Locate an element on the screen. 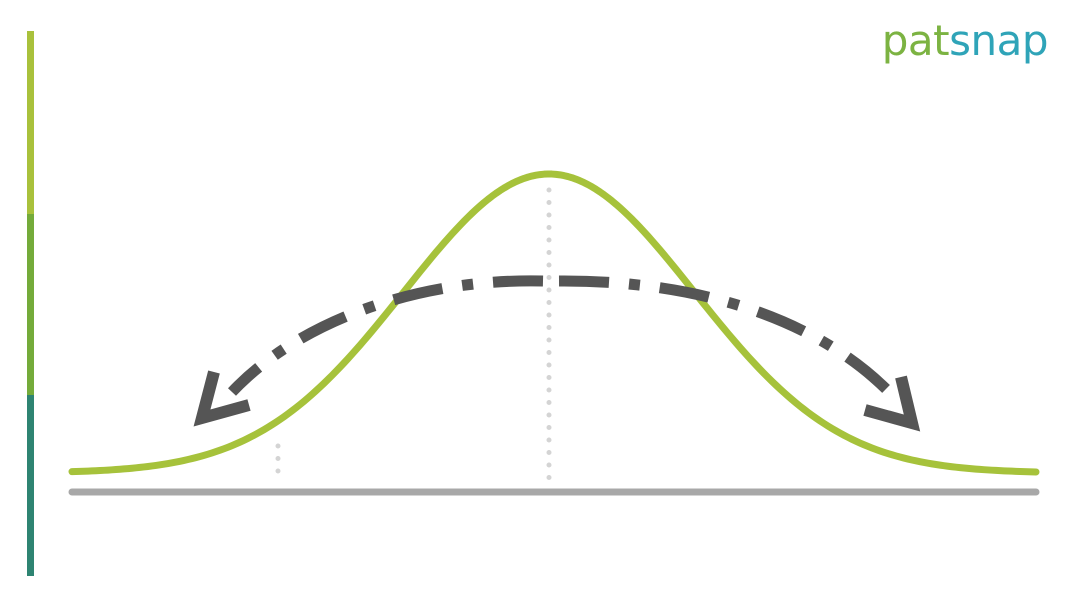 This screenshot has width=1080, height=608. patsnap-logo: patsnap is located at coordinates (965, 41).